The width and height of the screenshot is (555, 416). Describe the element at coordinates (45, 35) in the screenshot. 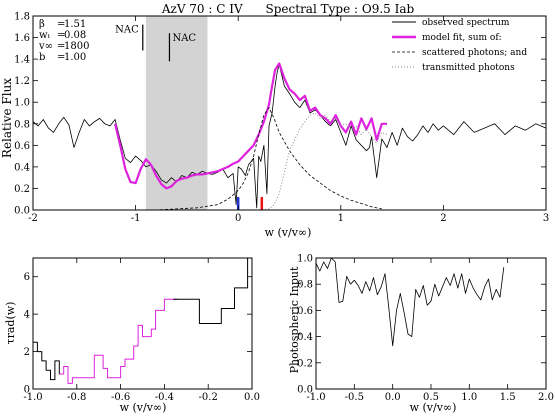

I see `param-wt-name: wₜ` at that location.